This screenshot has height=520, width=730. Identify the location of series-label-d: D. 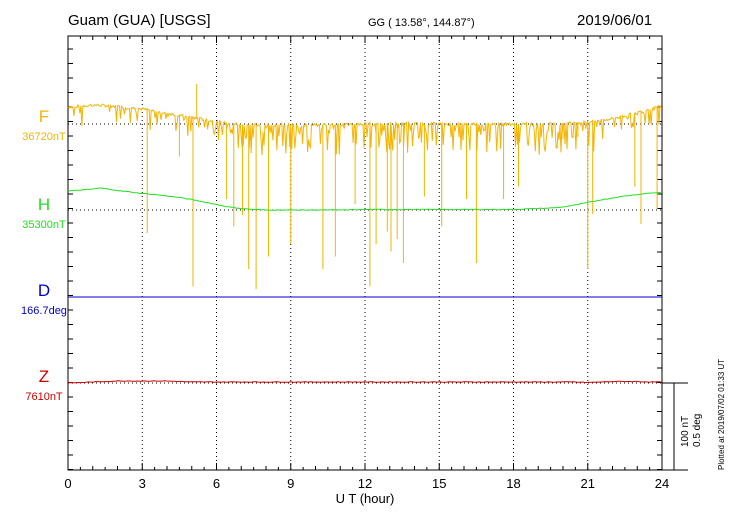
(44, 290).